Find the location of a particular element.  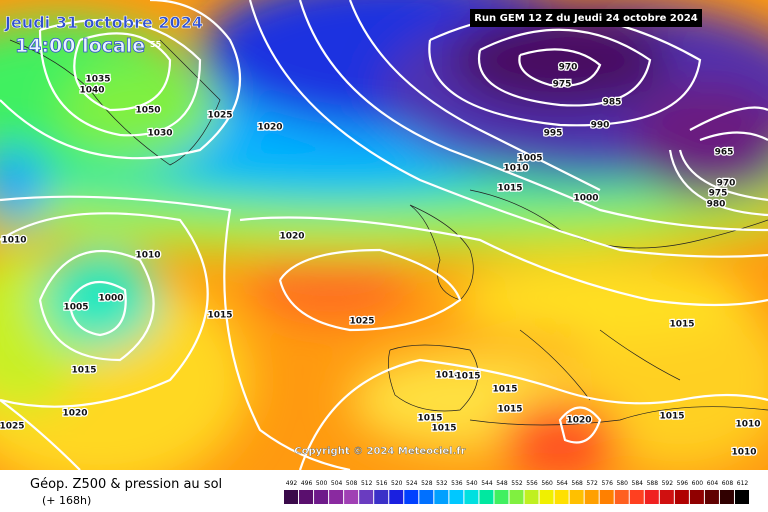

footer-lead: (+ 168h) is located at coordinates (66, 500).